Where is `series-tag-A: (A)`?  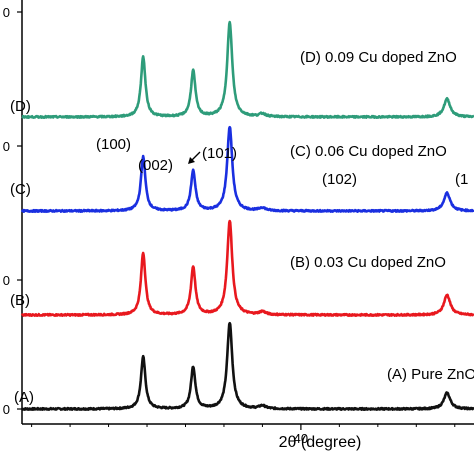 series-tag-A: (A) is located at coordinates (24, 397).